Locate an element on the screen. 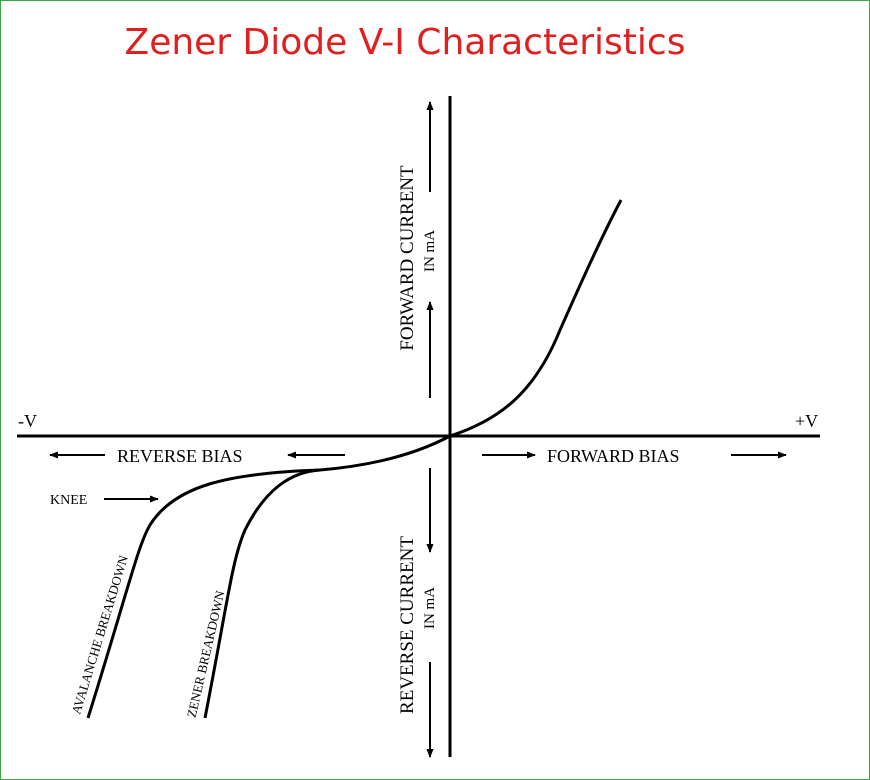  neg-v-label: -V is located at coordinates (27, 421).